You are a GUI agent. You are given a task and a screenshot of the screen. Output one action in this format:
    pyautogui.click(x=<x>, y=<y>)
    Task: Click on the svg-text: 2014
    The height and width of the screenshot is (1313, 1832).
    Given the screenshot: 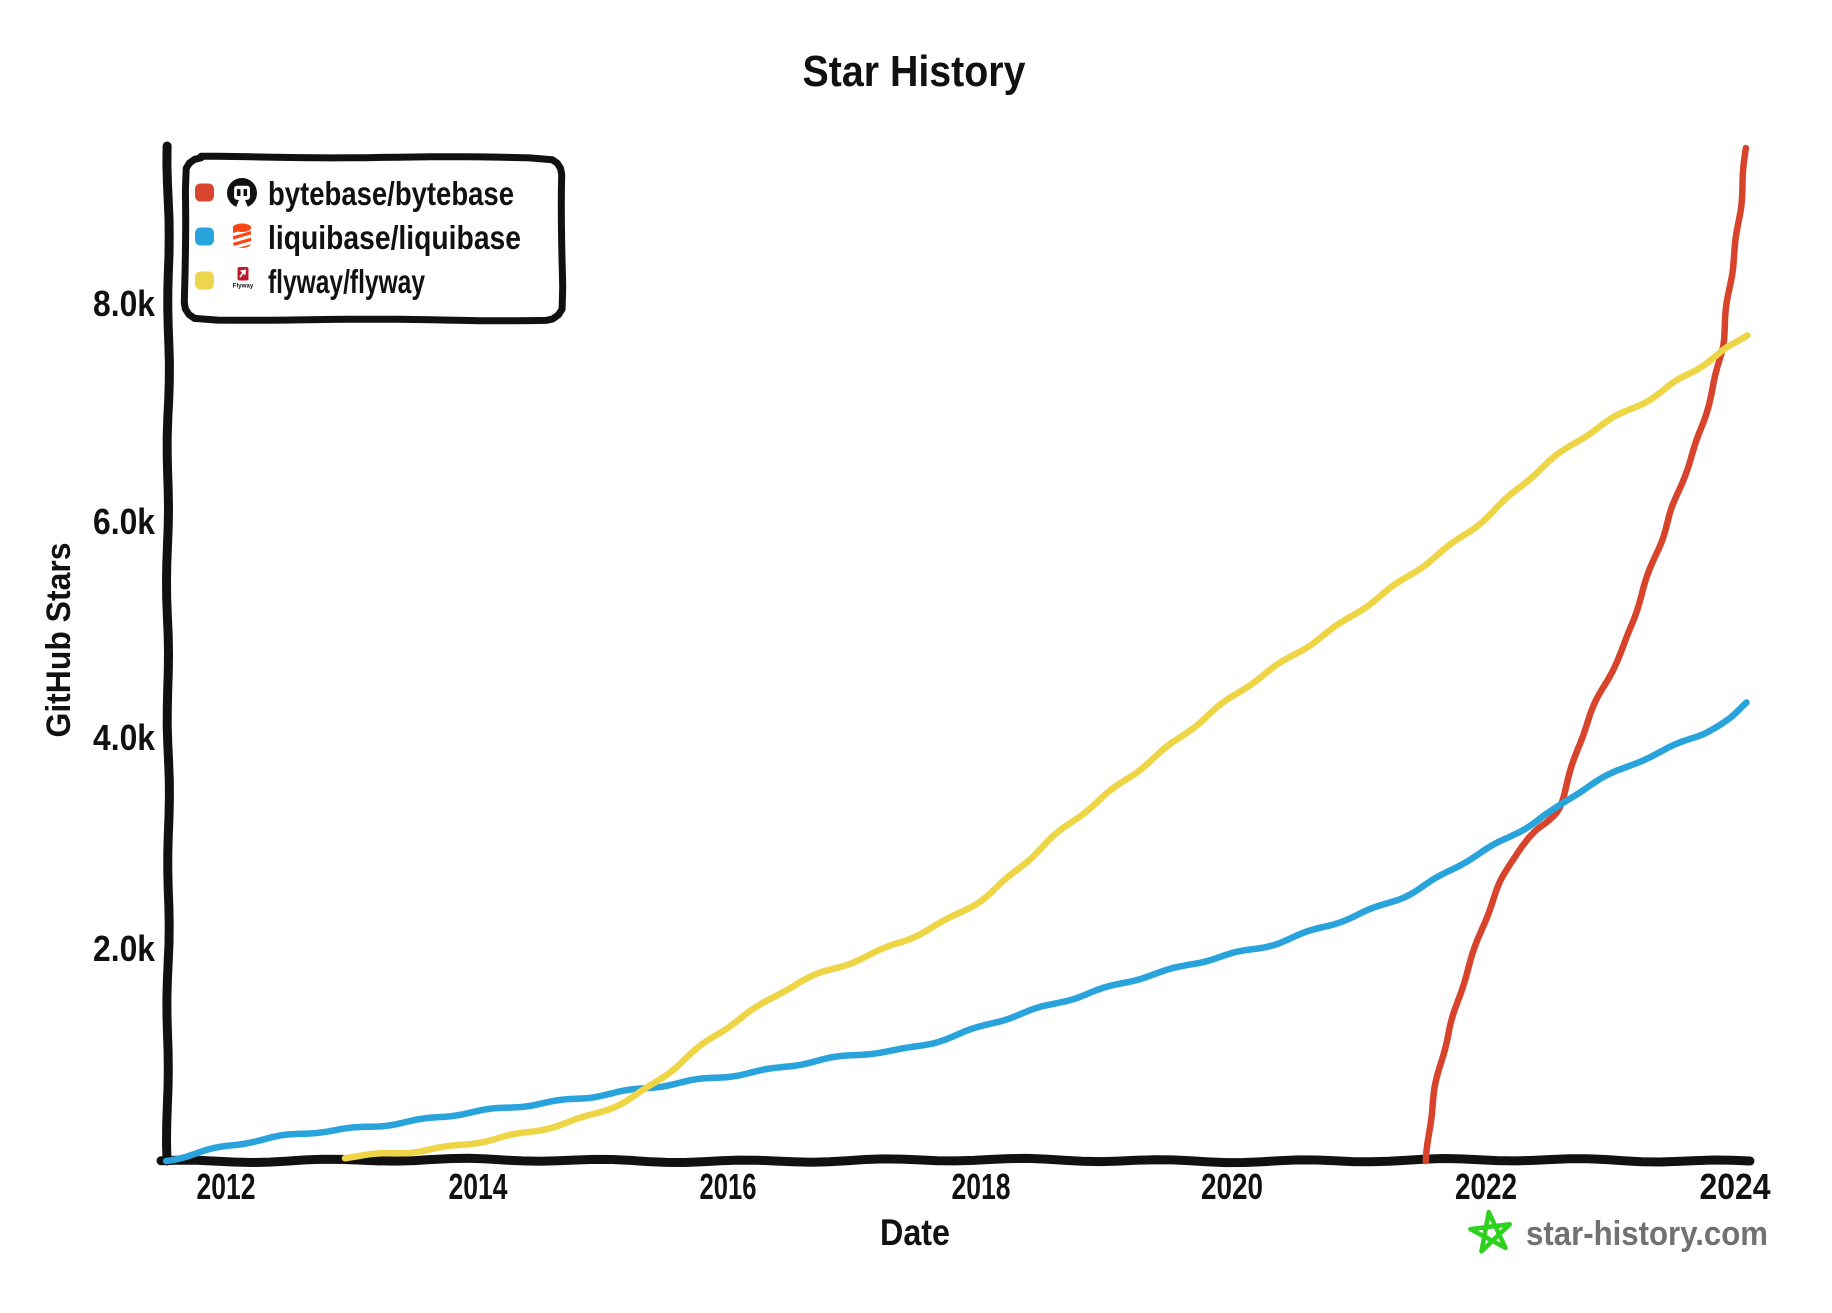 What is the action you would take?
    pyautogui.click(x=478, y=1186)
    